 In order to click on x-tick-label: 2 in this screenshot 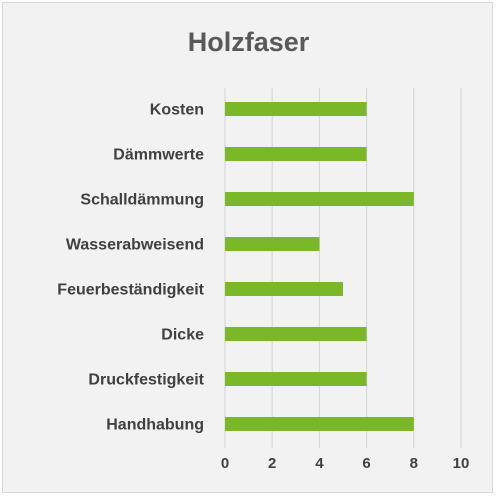, I will do `click(272, 463)`.